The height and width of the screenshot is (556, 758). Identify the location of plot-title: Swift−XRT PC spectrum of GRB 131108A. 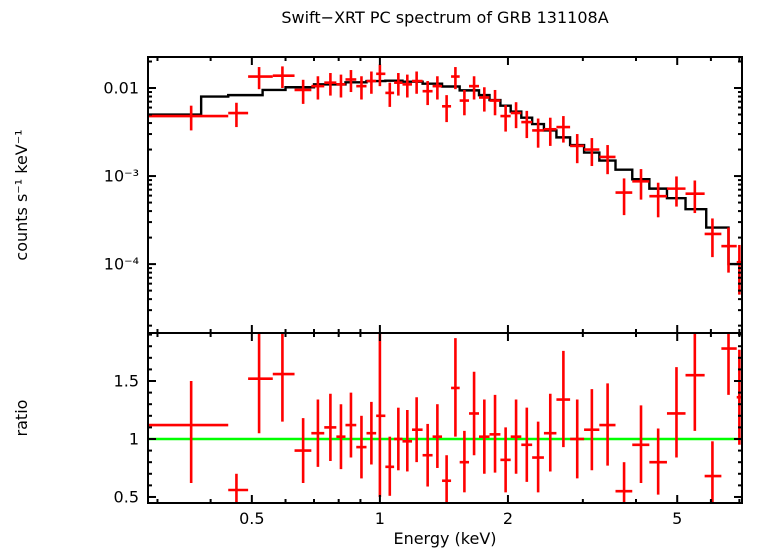
(444, 17).